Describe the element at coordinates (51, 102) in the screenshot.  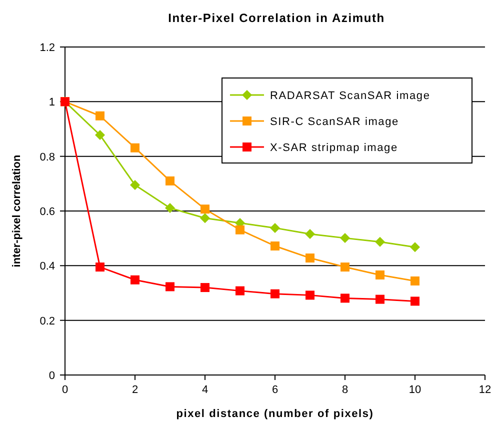
I see `y-tick-label: 1` at that location.